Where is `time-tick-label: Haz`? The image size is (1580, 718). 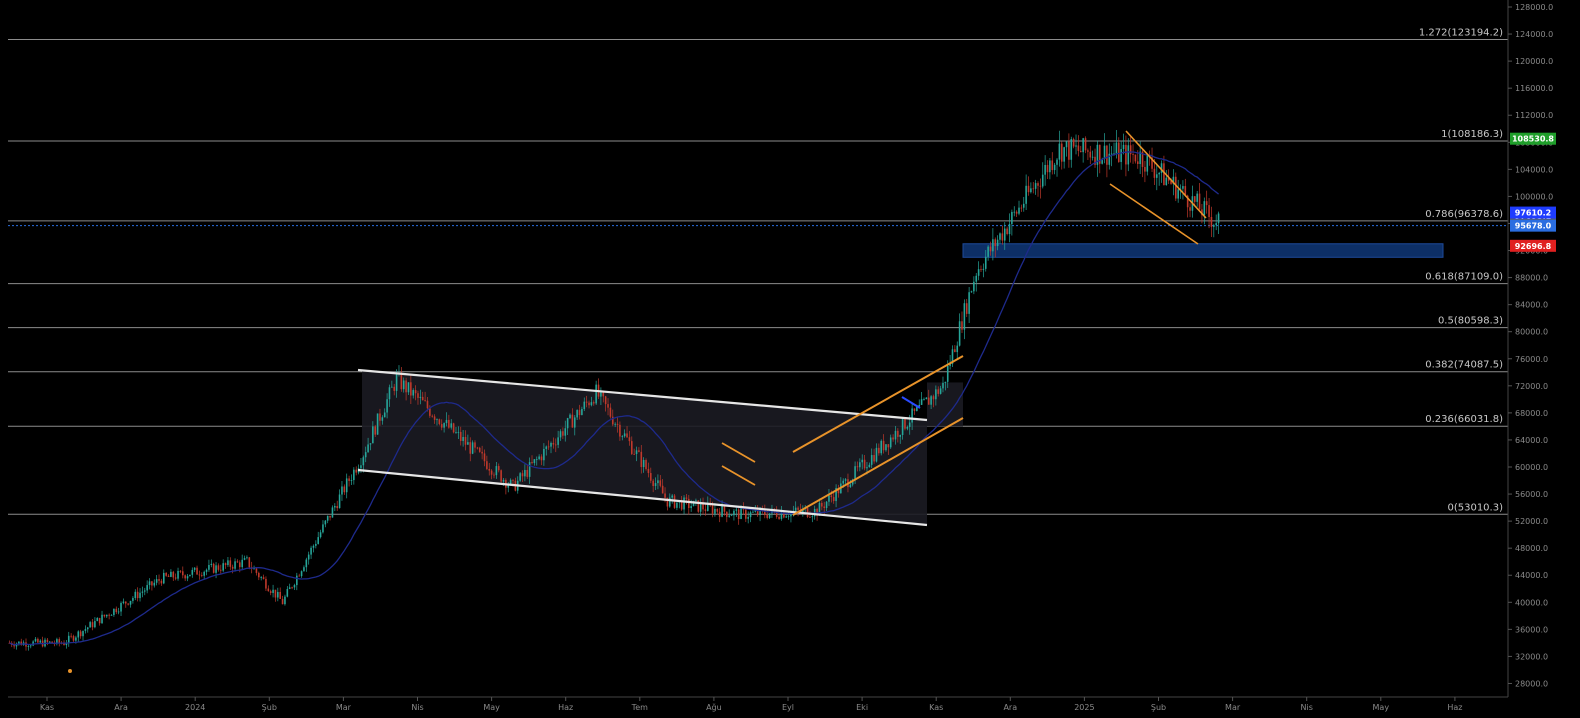 time-tick-label: Haz is located at coordinates (565, 707).